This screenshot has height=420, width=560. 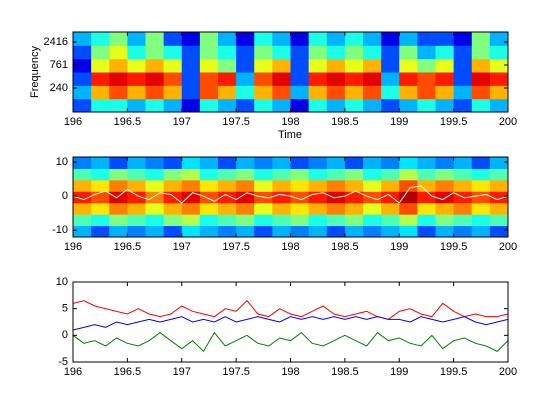 I want to click on x-tick-label: 197, so click(x=182, y=372).